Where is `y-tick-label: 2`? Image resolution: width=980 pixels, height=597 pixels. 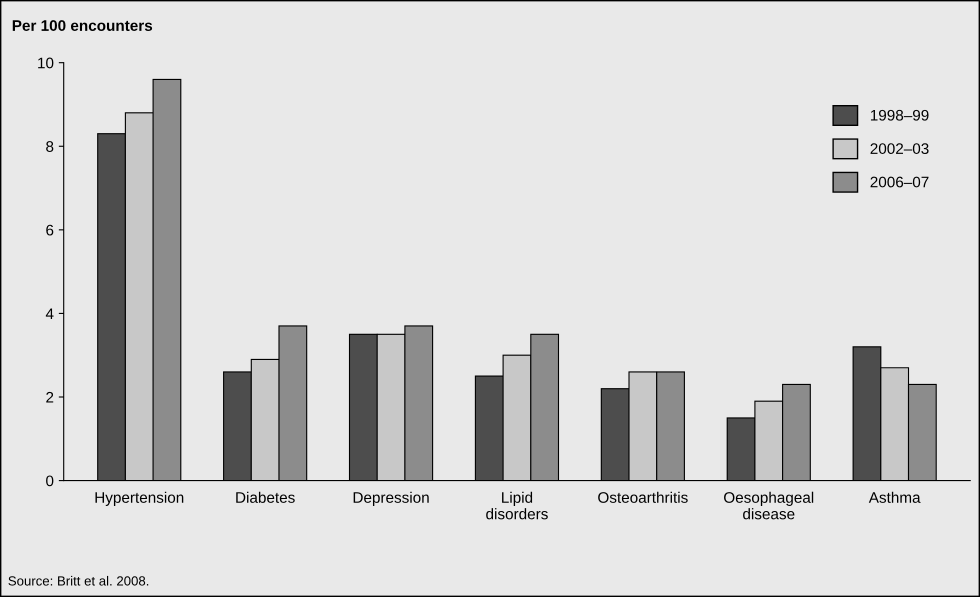 y-tick-label: 2 is located at coordinates (50, 397).